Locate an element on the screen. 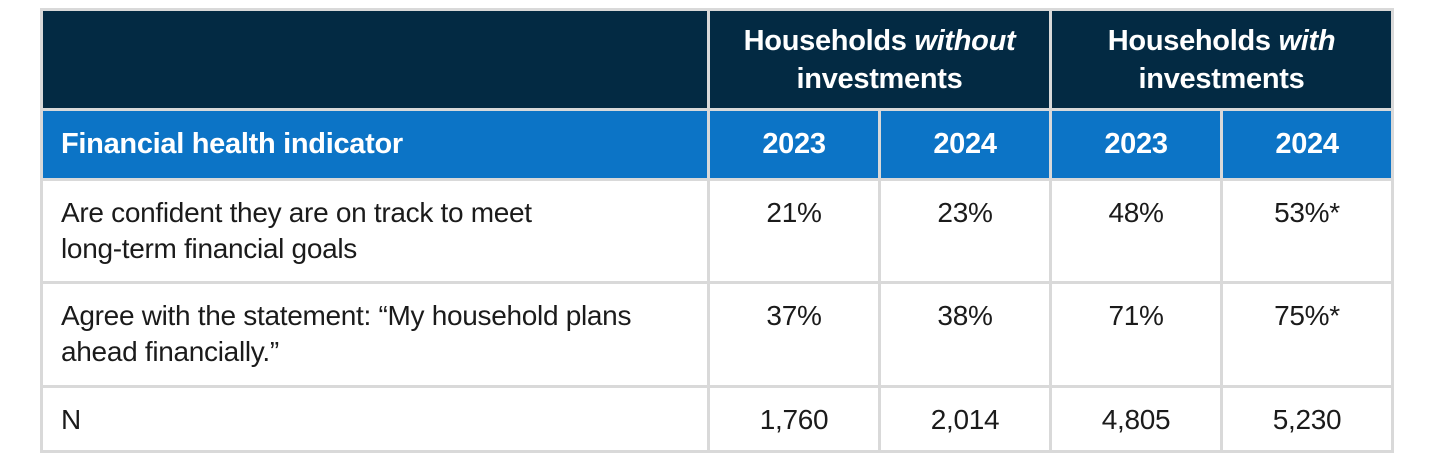 This screenshot has height=460, width=1430. group-header-line1: Households with is located at coordinates (1222, 41).